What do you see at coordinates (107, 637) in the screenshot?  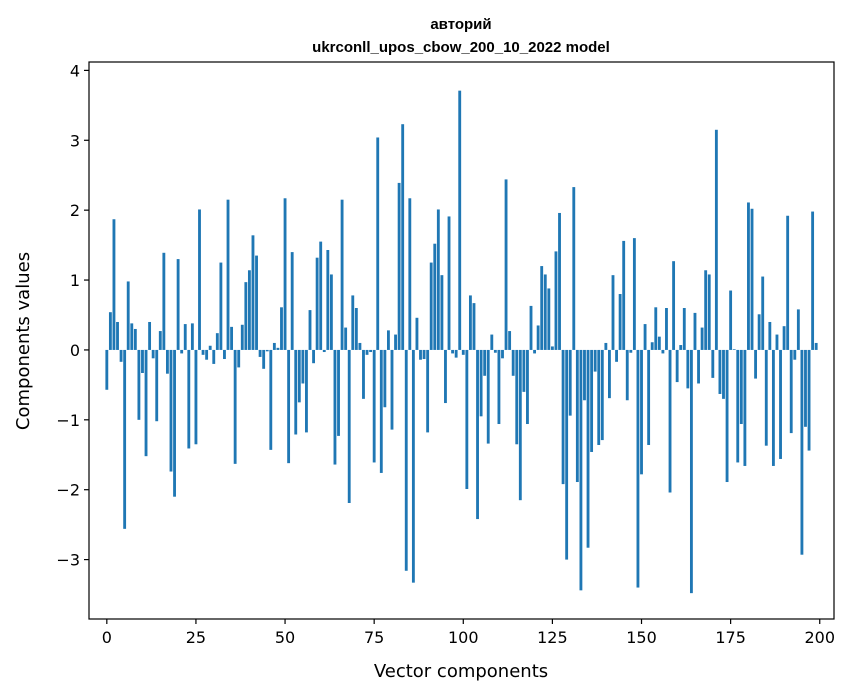 I see `x-tick-label: 0` at bounding box center [107, 637].